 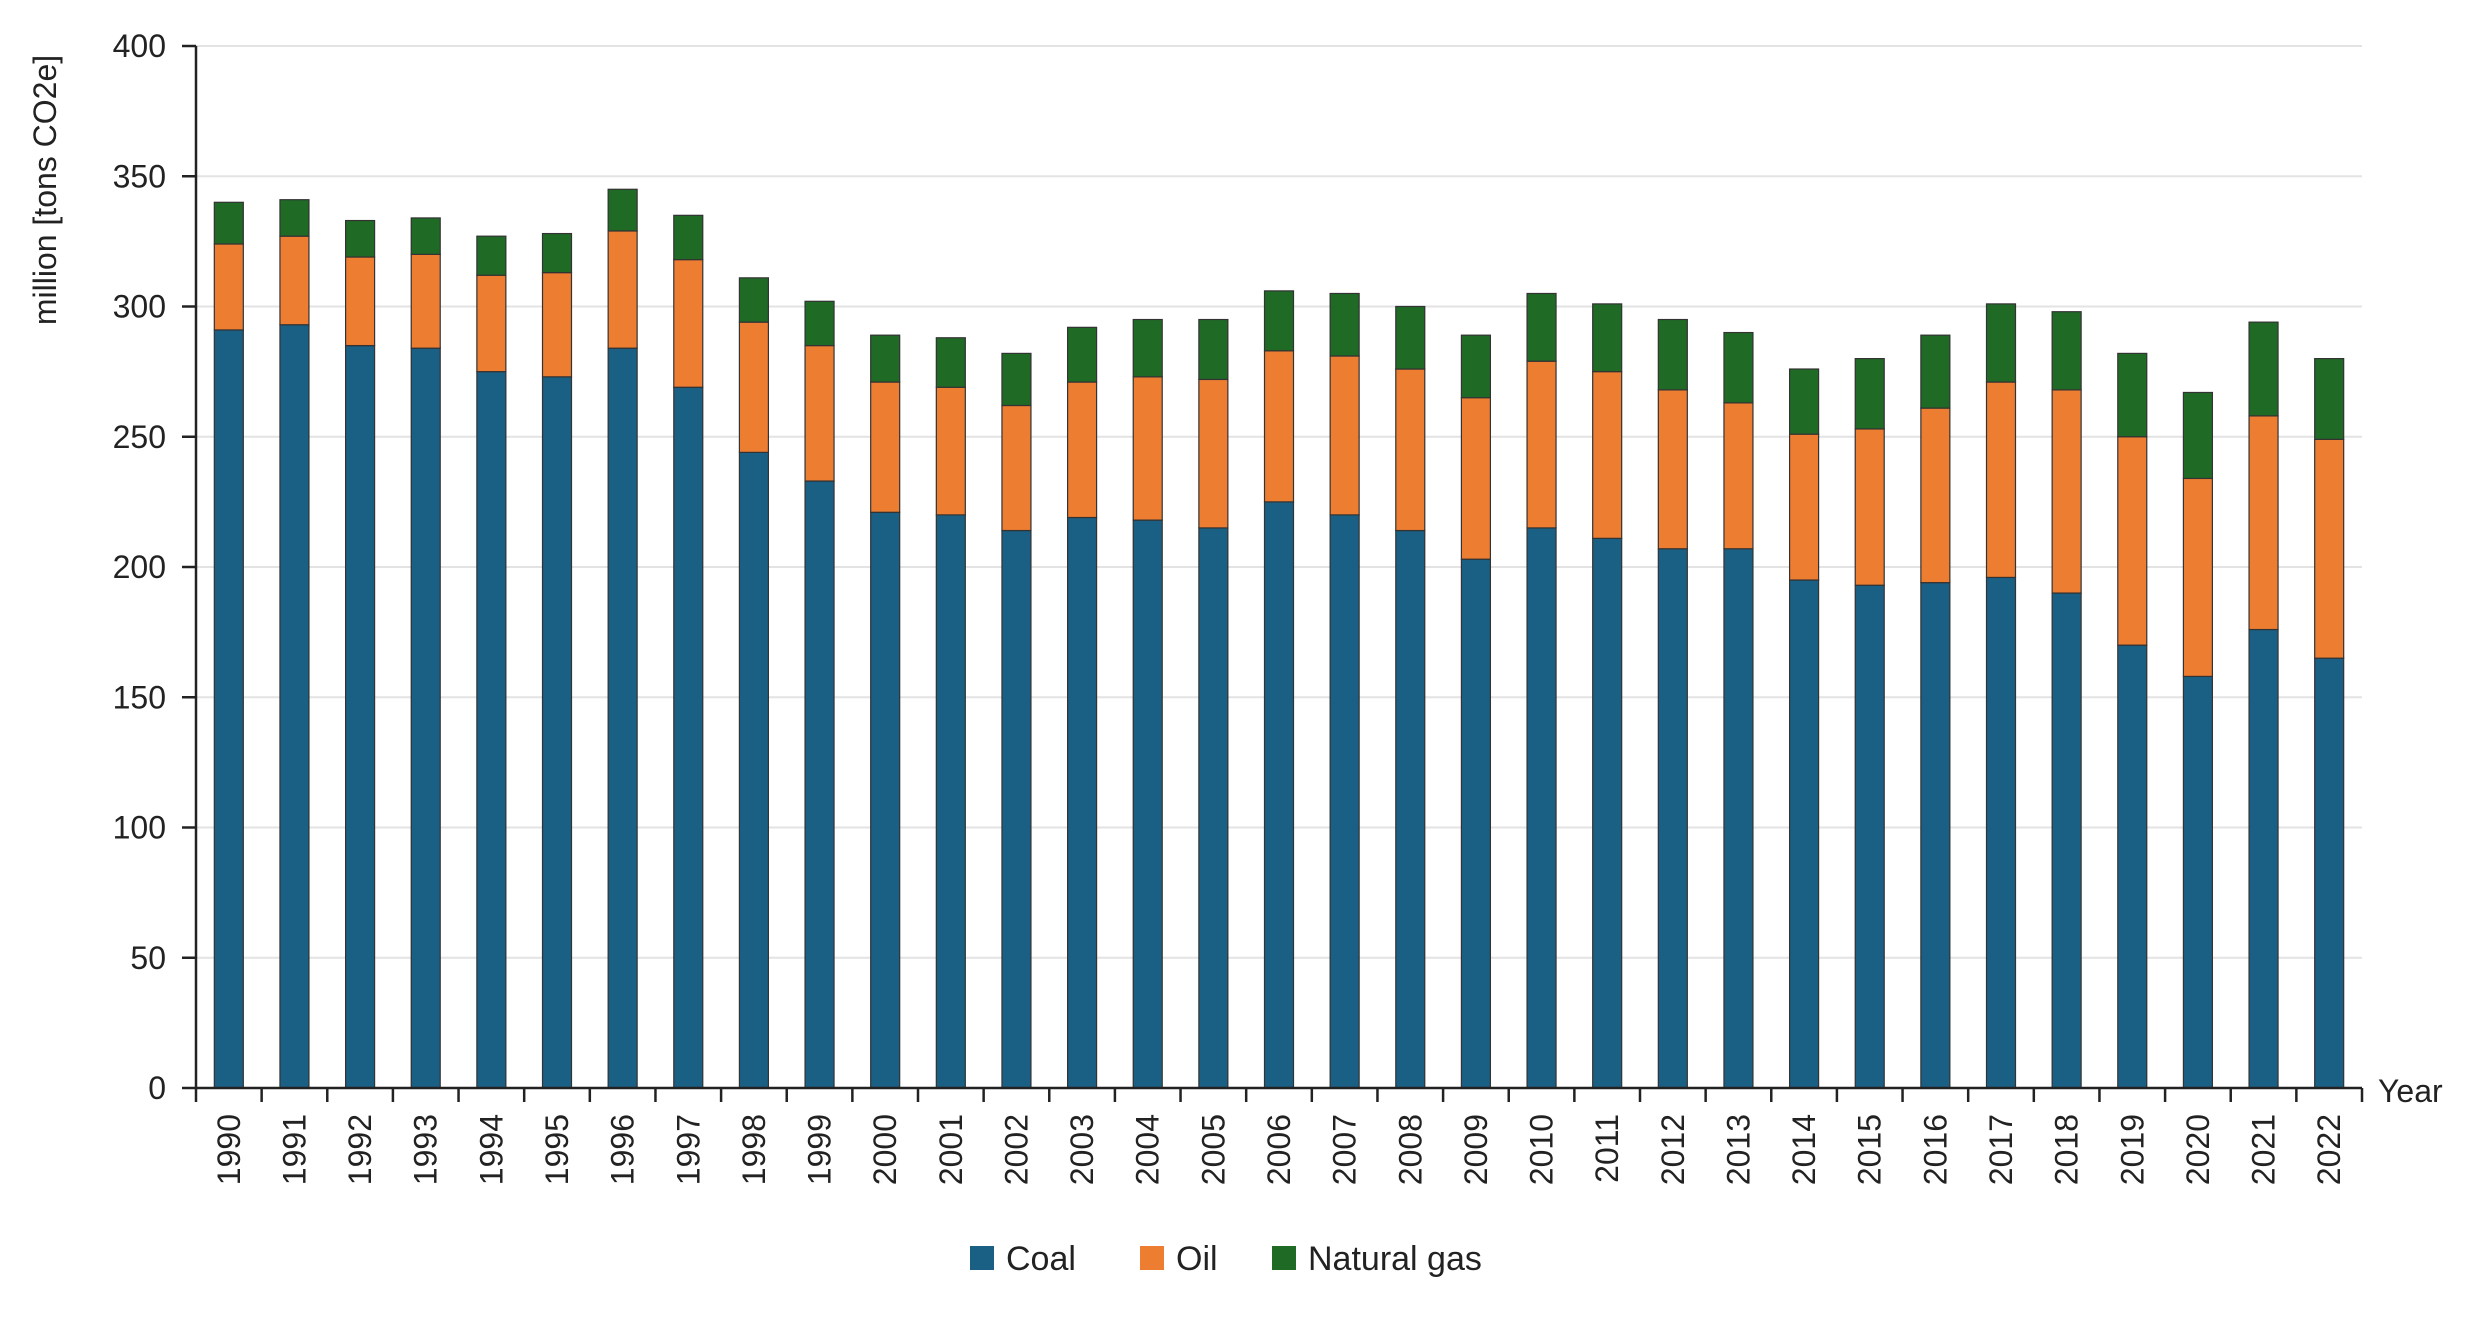 What do you see at coordinates (1345, 1149) in the screenshot?
I see `x-tick-label: 2007` at bounding box center [1345, 1149].